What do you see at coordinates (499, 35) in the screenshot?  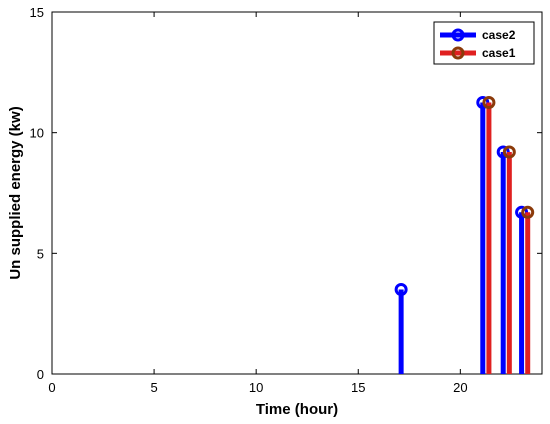 I see `legend-label-case2: case2` at bounding box center [499, 35].